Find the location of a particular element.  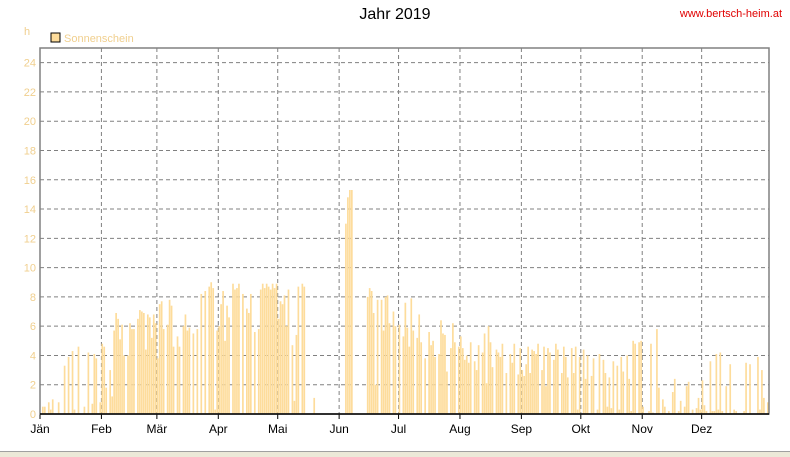

chart-title: Jahr 2019 is located at coordinates (395, 14).